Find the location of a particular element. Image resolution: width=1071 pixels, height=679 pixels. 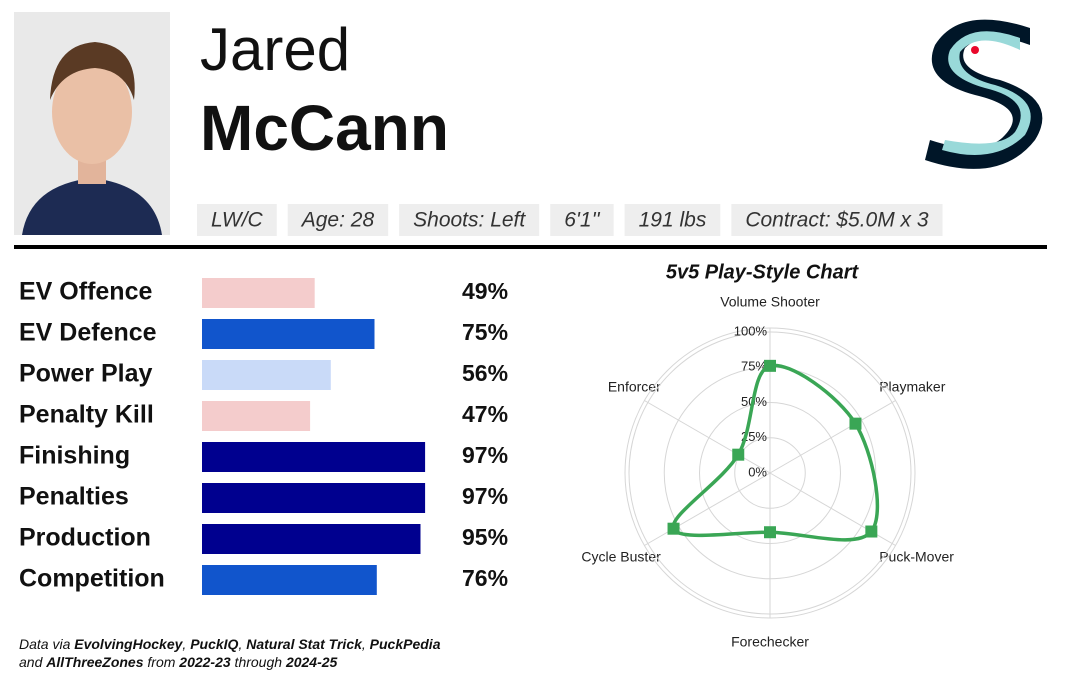

value-label: 47% is located at coordinates (485, 414).